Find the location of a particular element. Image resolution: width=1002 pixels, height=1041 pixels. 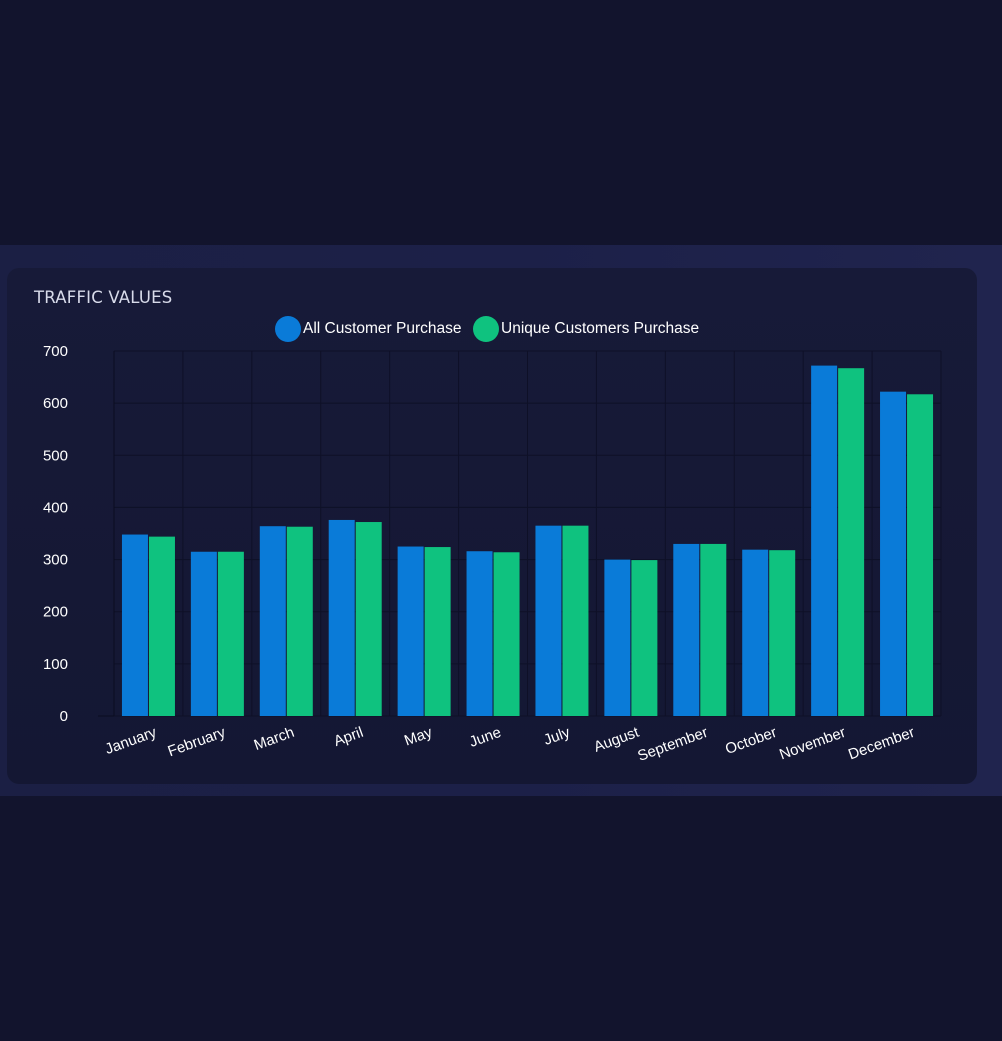

x-tick-label: September is located at coordinates (672, 744).